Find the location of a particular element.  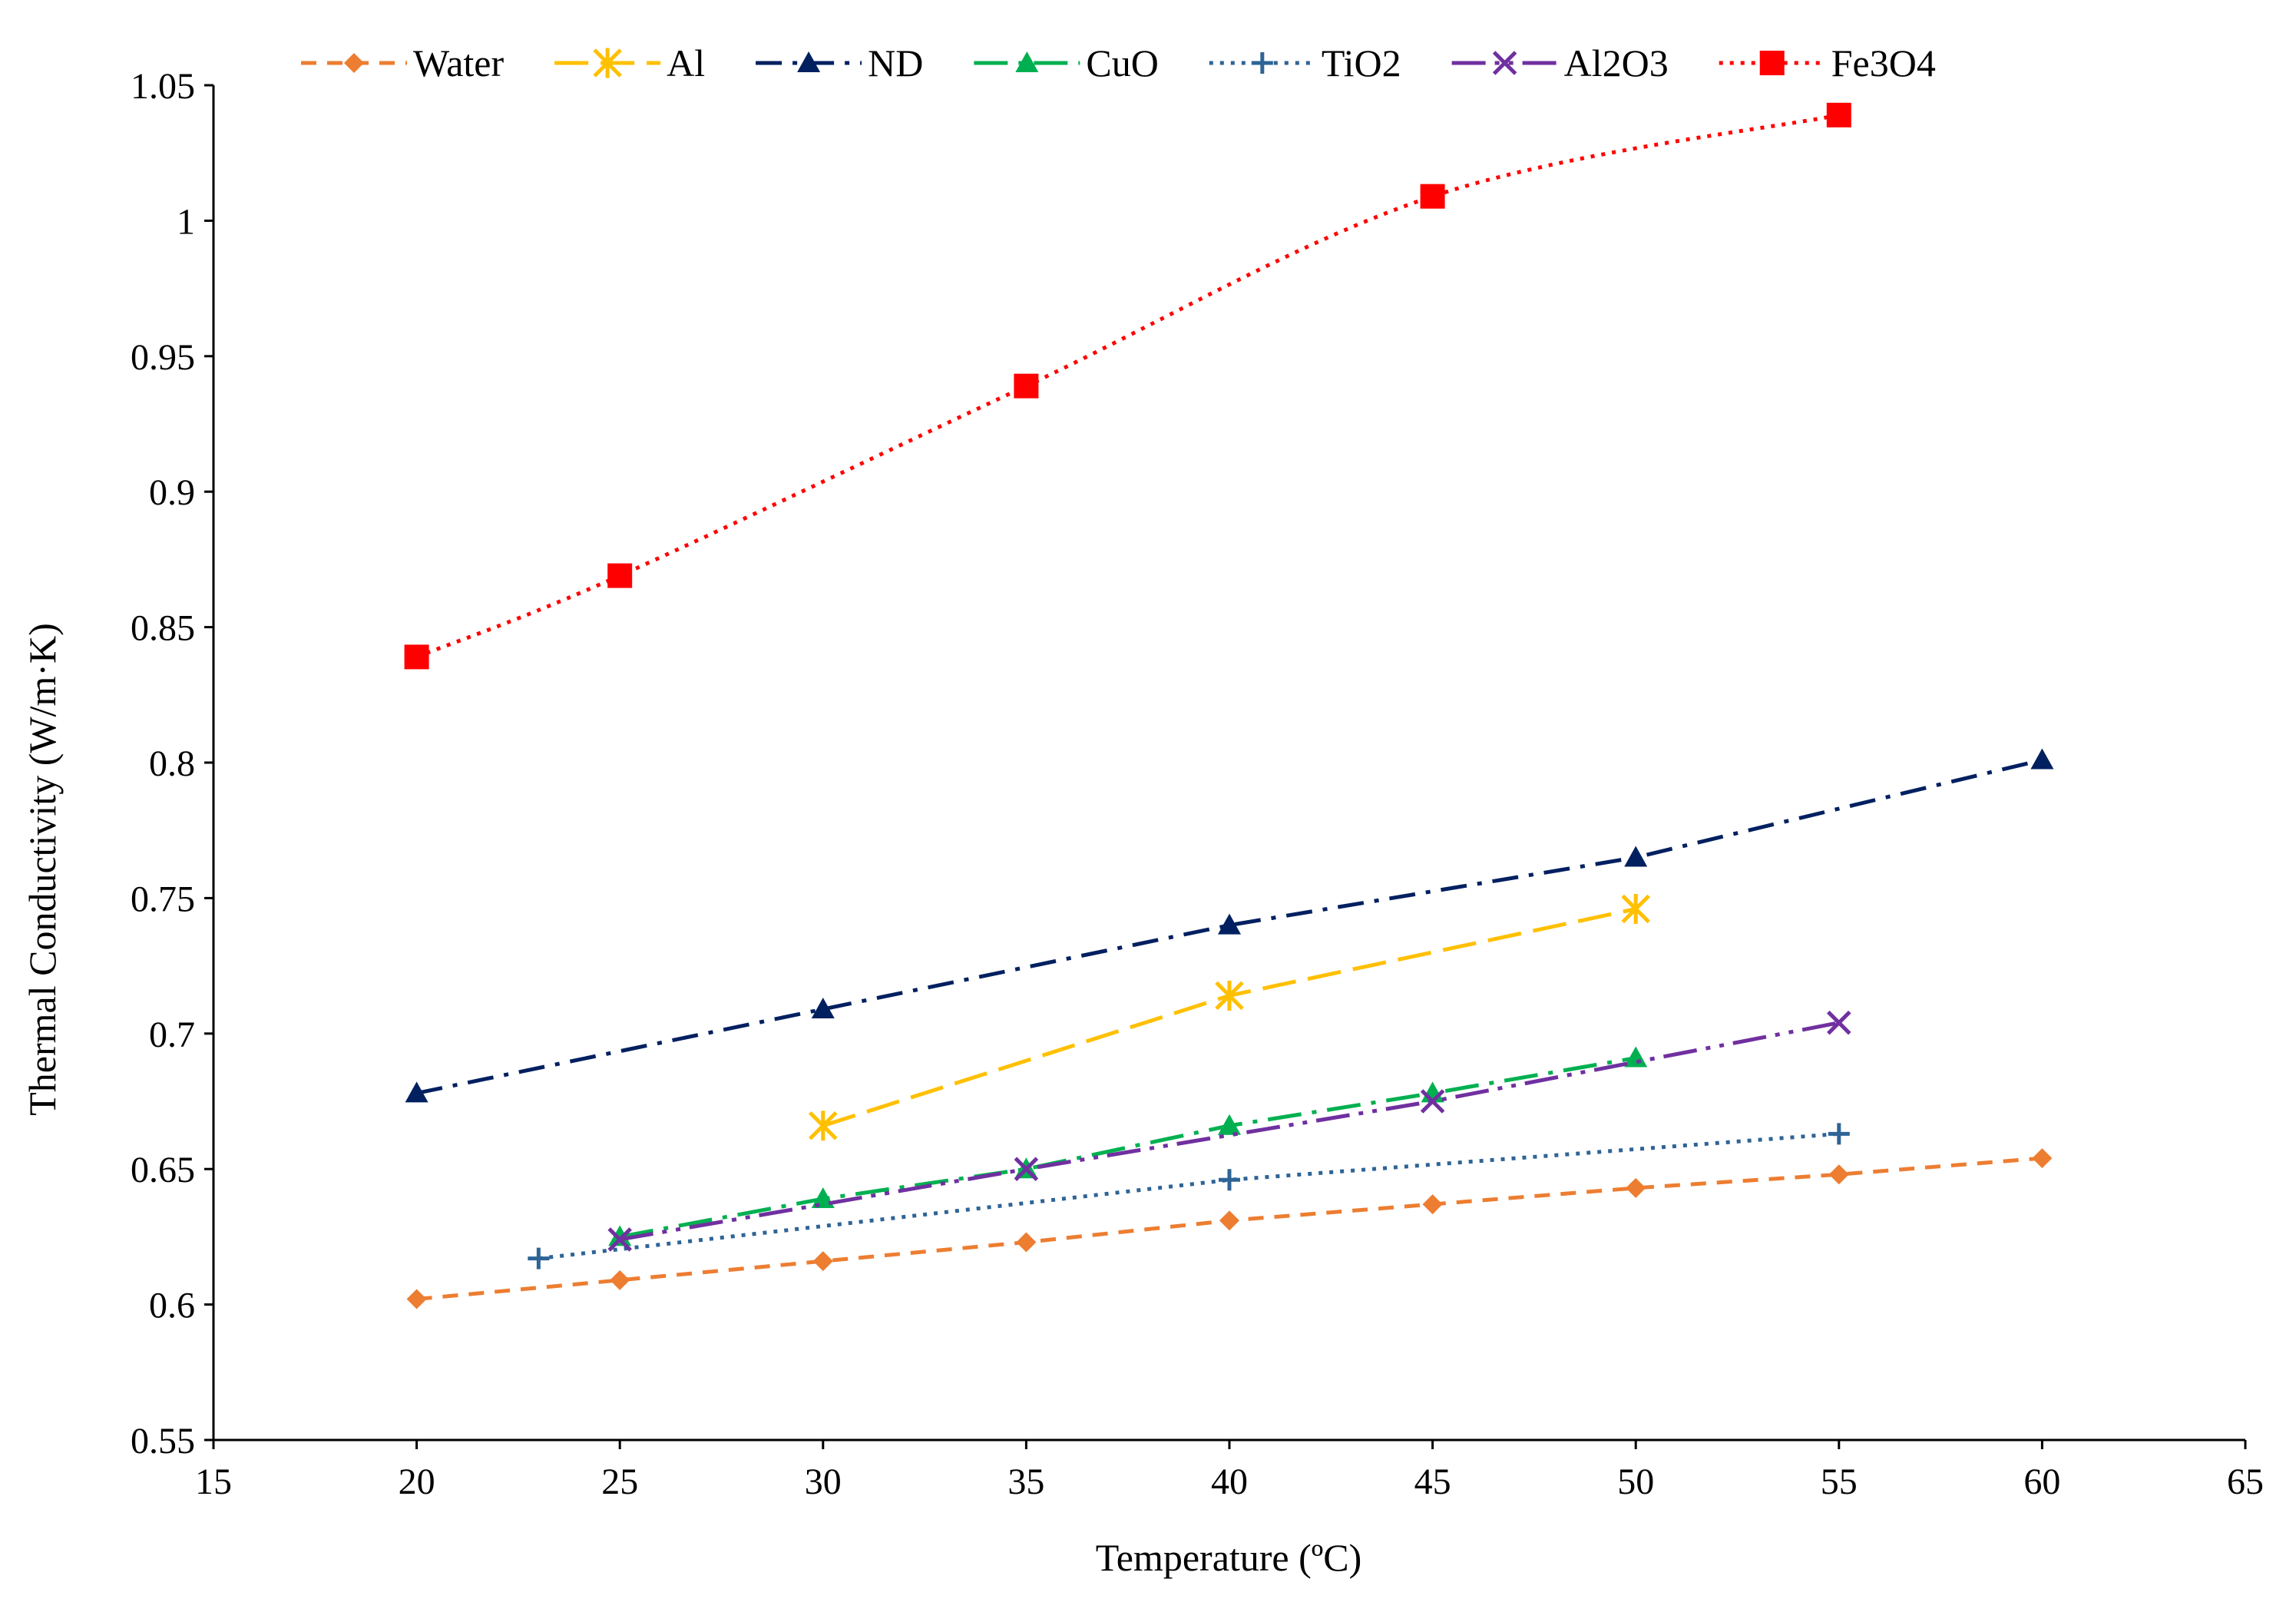

legend-item-al: Al is located at coordinates (629, 62).